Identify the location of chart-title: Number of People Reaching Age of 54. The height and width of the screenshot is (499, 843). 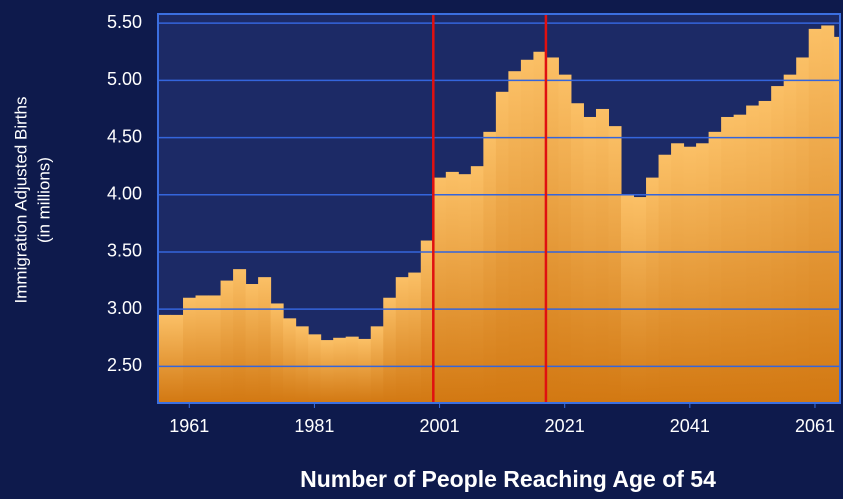
(508, 479).